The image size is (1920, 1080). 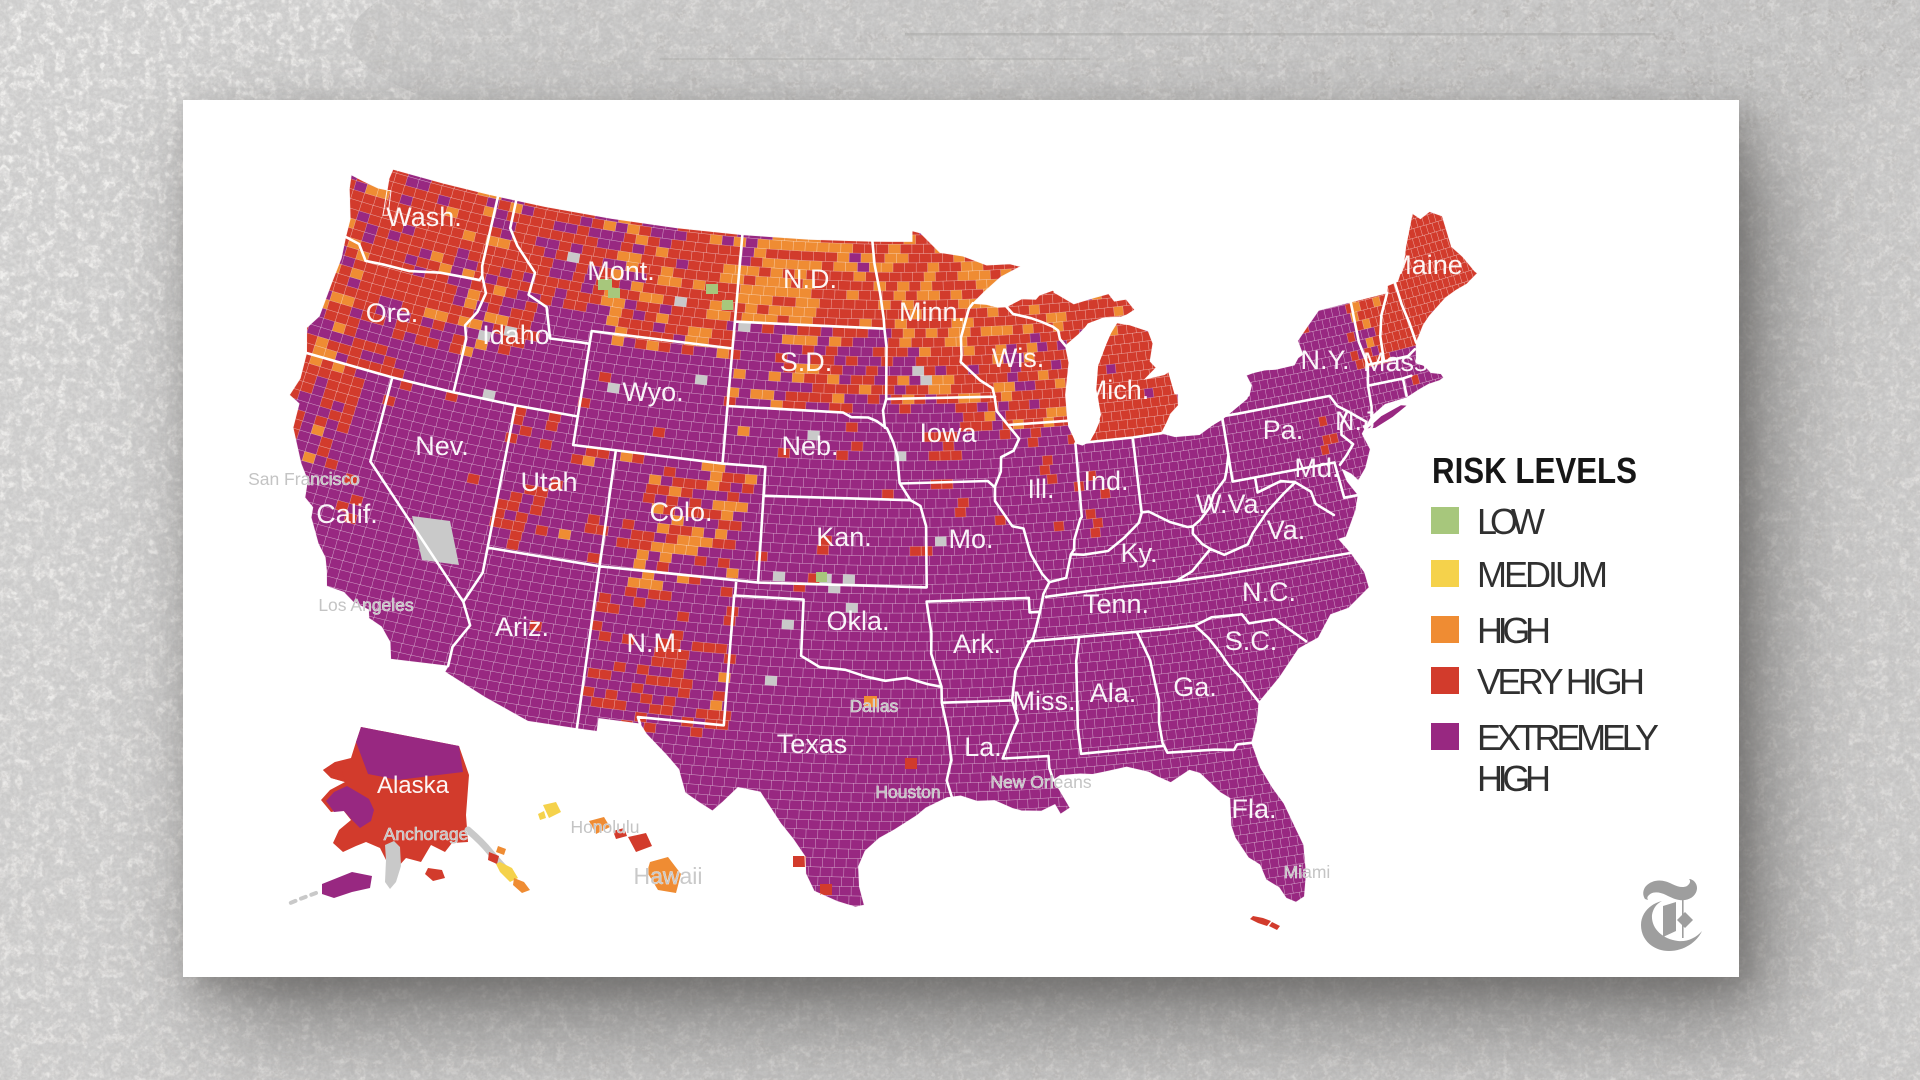 I want to click on svg-text: Ind., so click(x=1105, y=481).